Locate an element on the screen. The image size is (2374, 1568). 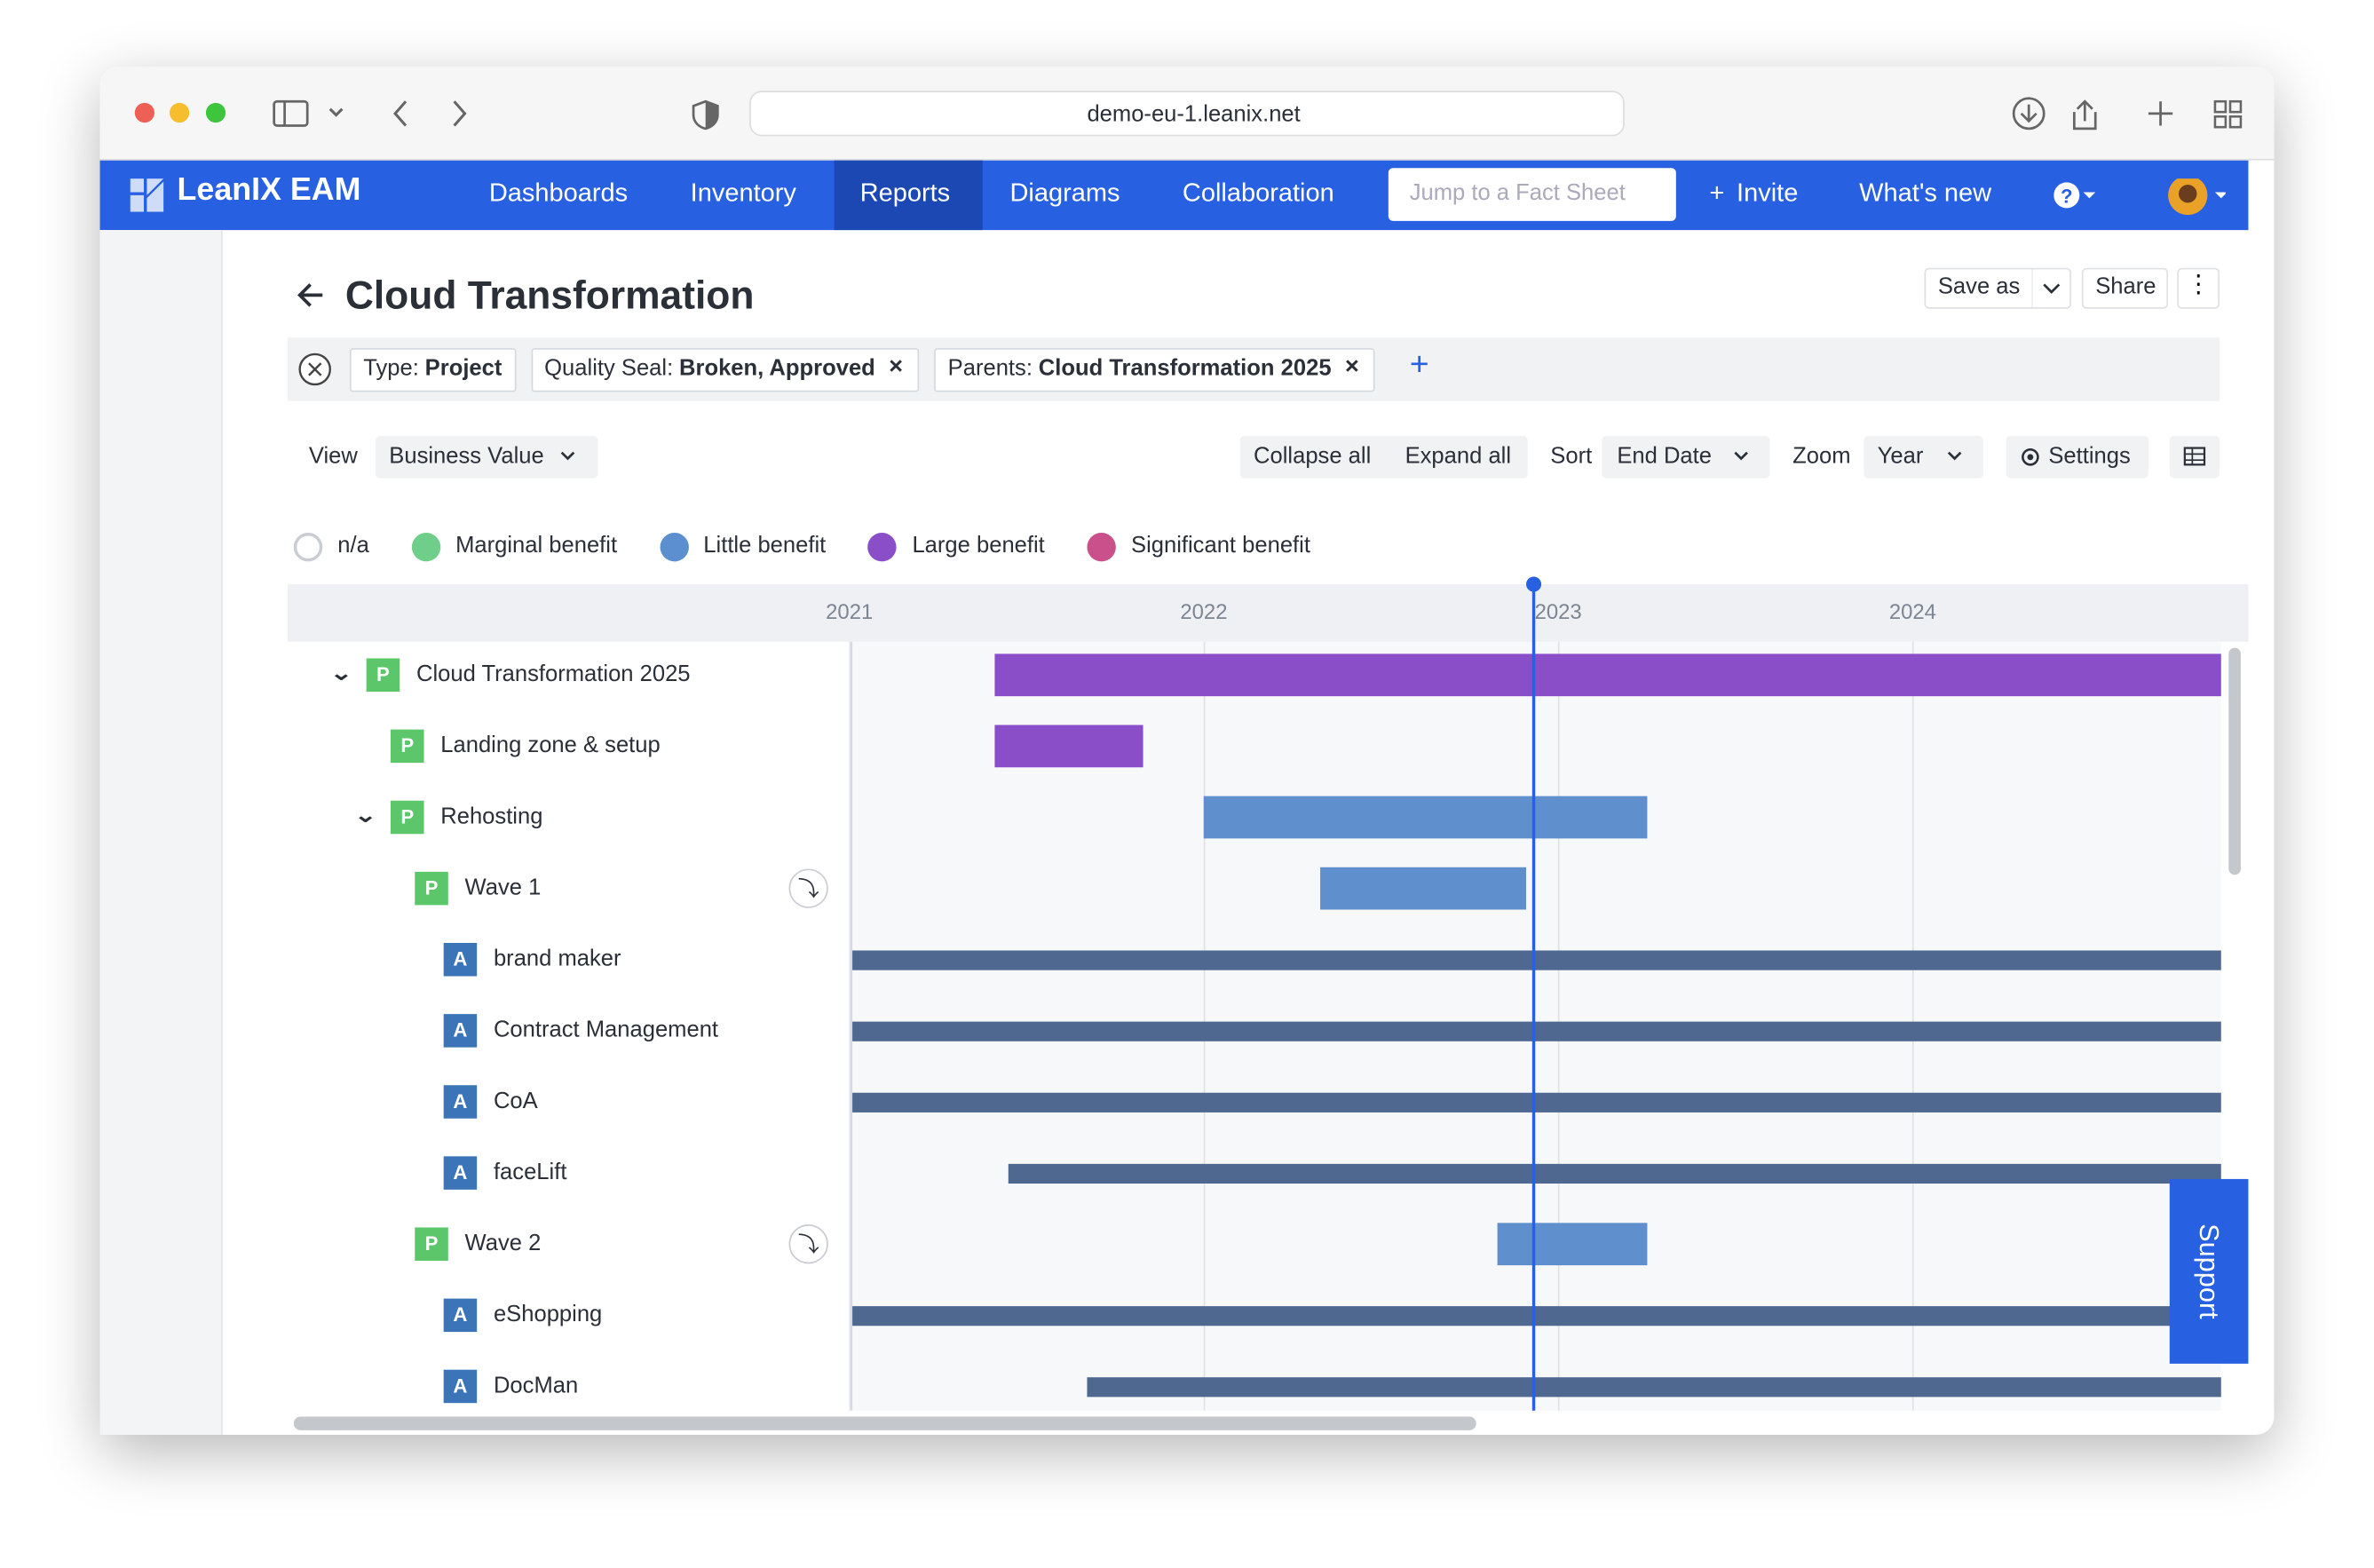
more-btn: ⋮ is located at coordinates (2198, 288).